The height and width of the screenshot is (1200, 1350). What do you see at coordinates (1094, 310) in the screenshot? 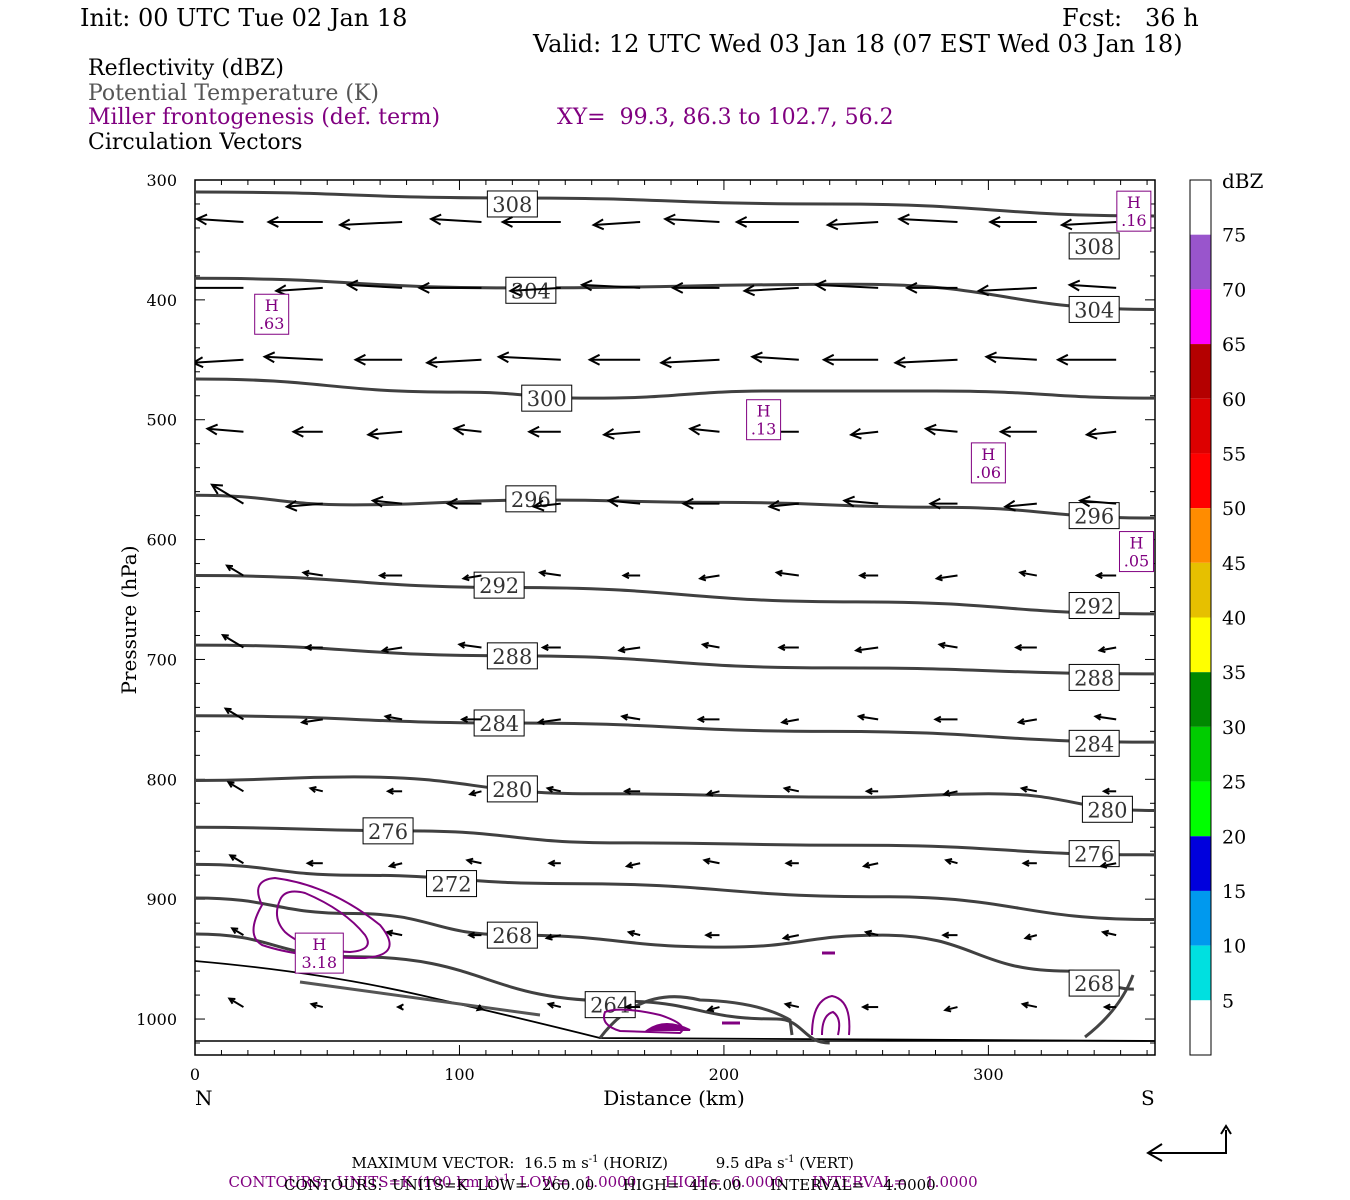
I see `theta-label: 304` at bounding box center [1094, 310].